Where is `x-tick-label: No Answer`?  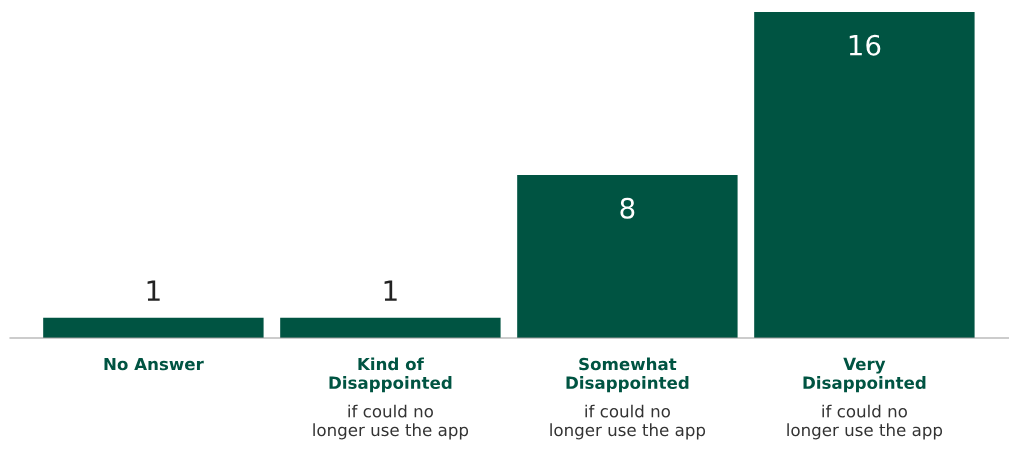 x-tick-label: No Answer is located at coordinates (154, 364).